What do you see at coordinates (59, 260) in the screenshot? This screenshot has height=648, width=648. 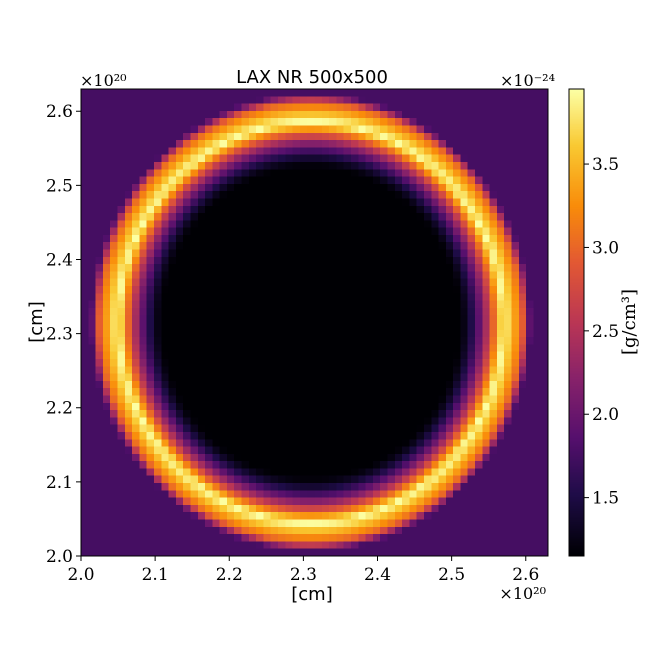 I see `y-tick-label: 2.4` at bounding box center [59, 260].